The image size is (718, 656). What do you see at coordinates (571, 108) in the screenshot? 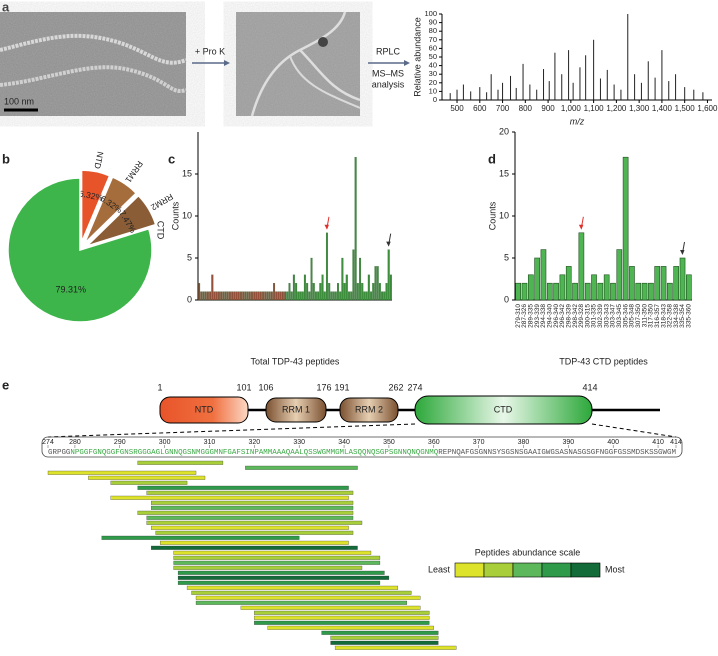
I see `x-tick-label: 1,000` at bounding box center [571, 108].